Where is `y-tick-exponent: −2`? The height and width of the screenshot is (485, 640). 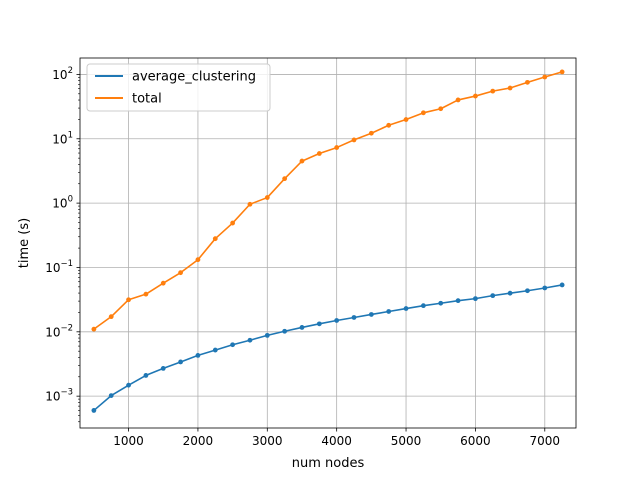
y-tick-exponent: −2 is located at coordinates (66, 328).